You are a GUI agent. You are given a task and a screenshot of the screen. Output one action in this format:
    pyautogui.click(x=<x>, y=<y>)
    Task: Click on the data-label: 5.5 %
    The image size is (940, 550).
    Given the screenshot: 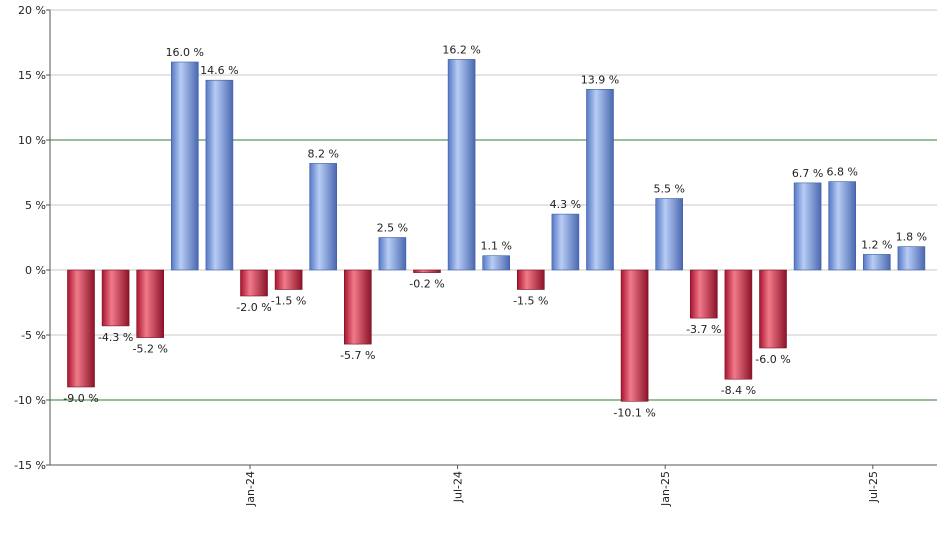 What is the action you would take?
    pyautogui.click(x=668, y=189)
    